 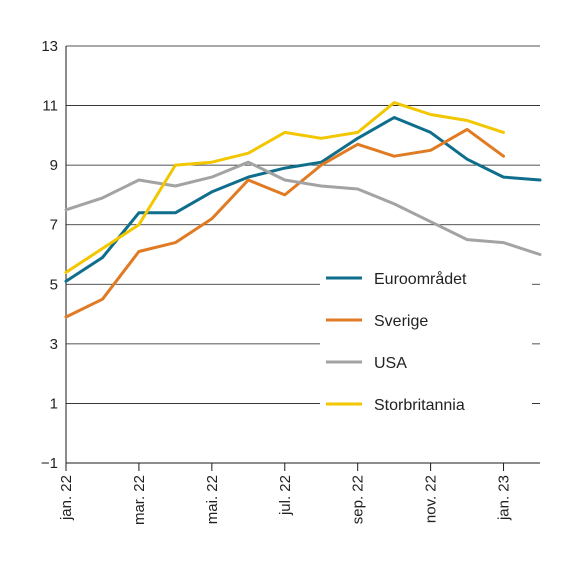 I want to click on y-tick-label: 3, so click(x=54, y=344).